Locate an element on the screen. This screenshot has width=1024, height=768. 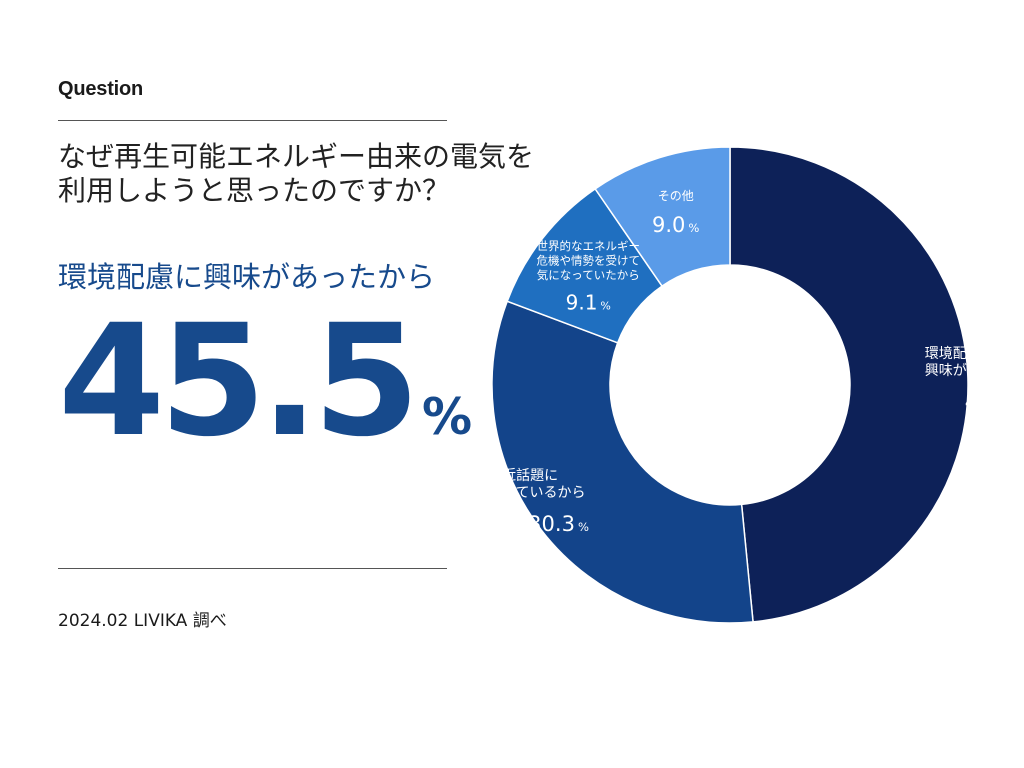
slice-value-2: 9.1% is located at coordinates (588, 302).